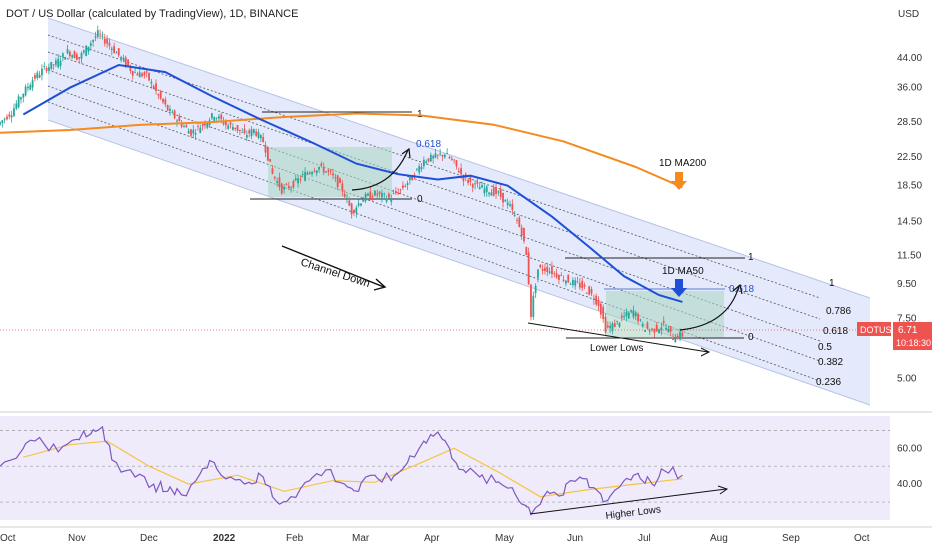 Image resolution: width=932 pixels, height=550 pixels. What do you see at coordinates (709, 308) in the screenshot?
I see `curve-arrow-junjul` at bounding box center [709, 308].